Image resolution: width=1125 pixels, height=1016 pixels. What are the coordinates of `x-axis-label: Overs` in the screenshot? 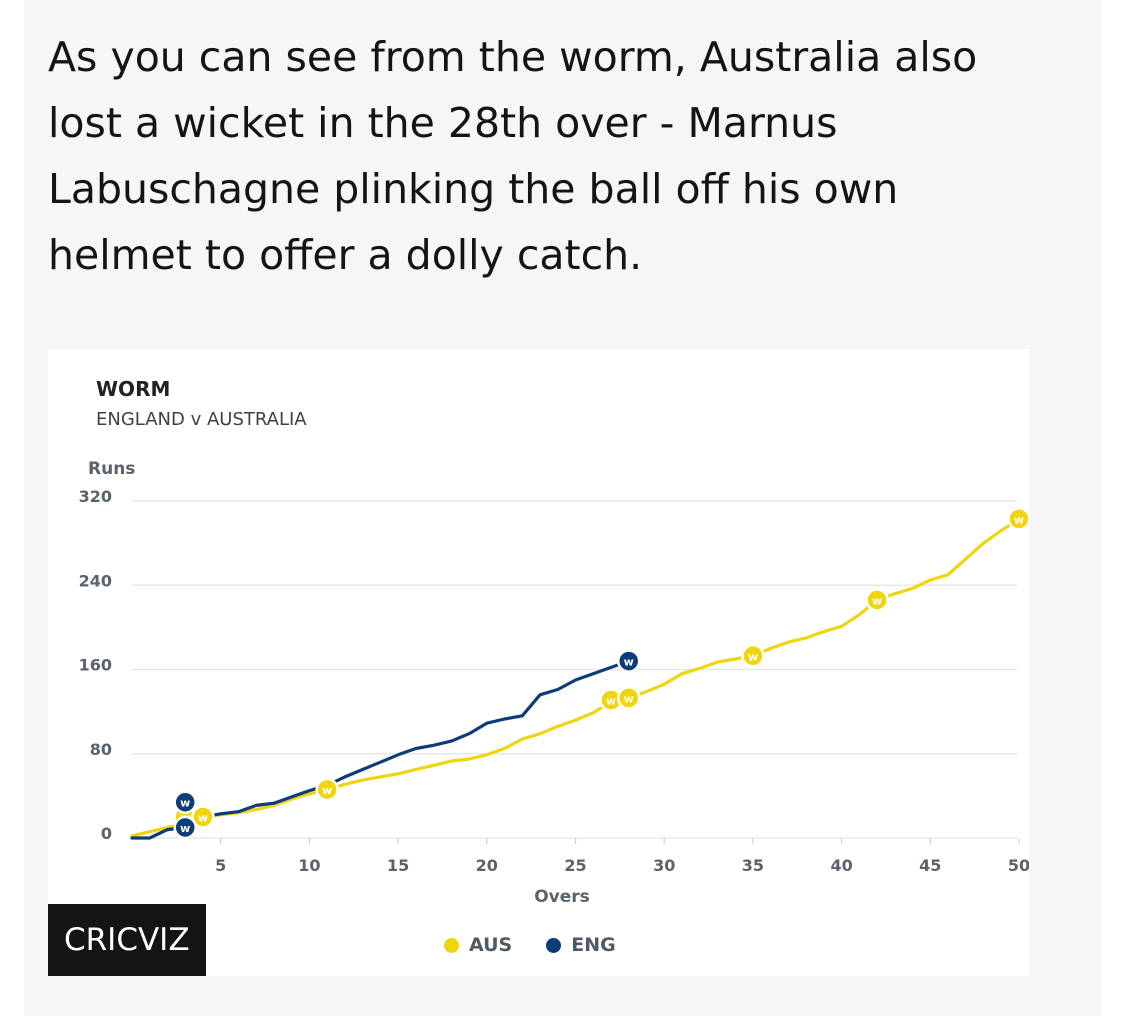 It's located at (562, 897).